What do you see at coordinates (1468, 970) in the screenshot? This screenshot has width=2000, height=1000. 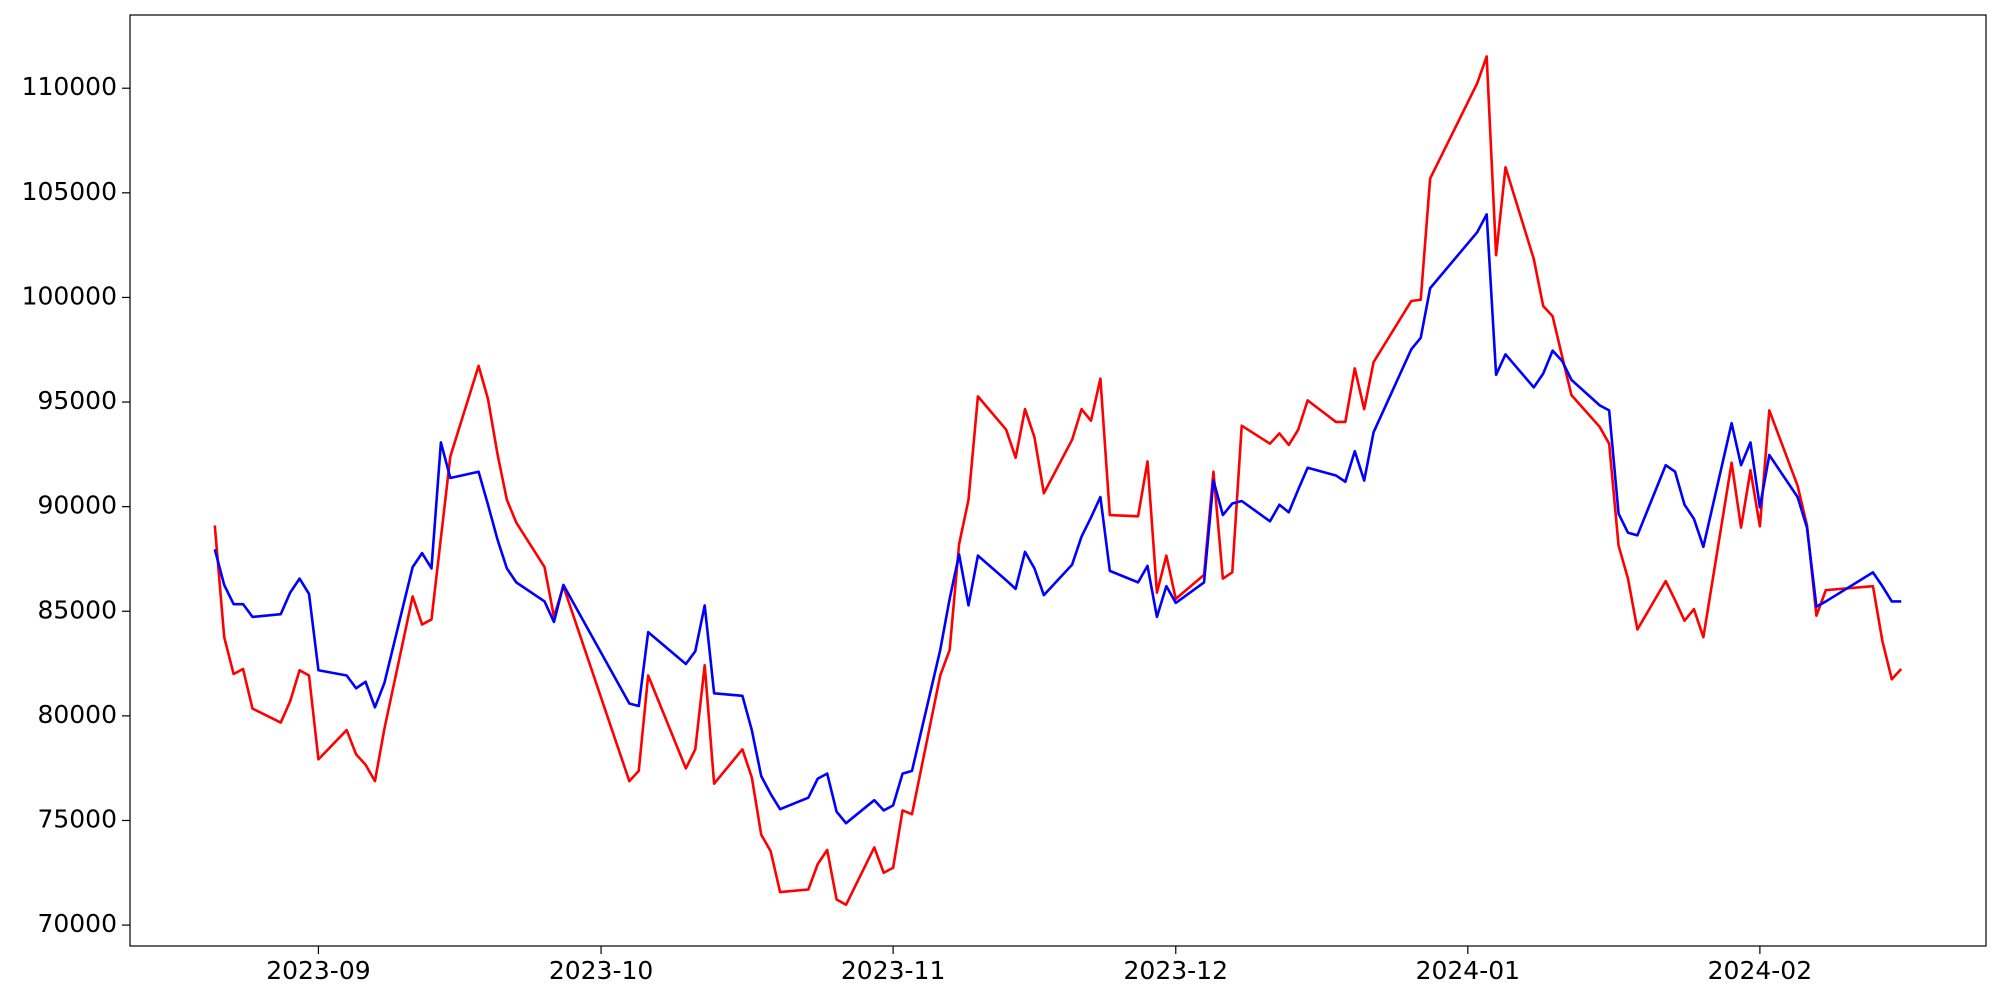 I see `x-tick-label: 2024-01` at bounding box center [1468, 970].